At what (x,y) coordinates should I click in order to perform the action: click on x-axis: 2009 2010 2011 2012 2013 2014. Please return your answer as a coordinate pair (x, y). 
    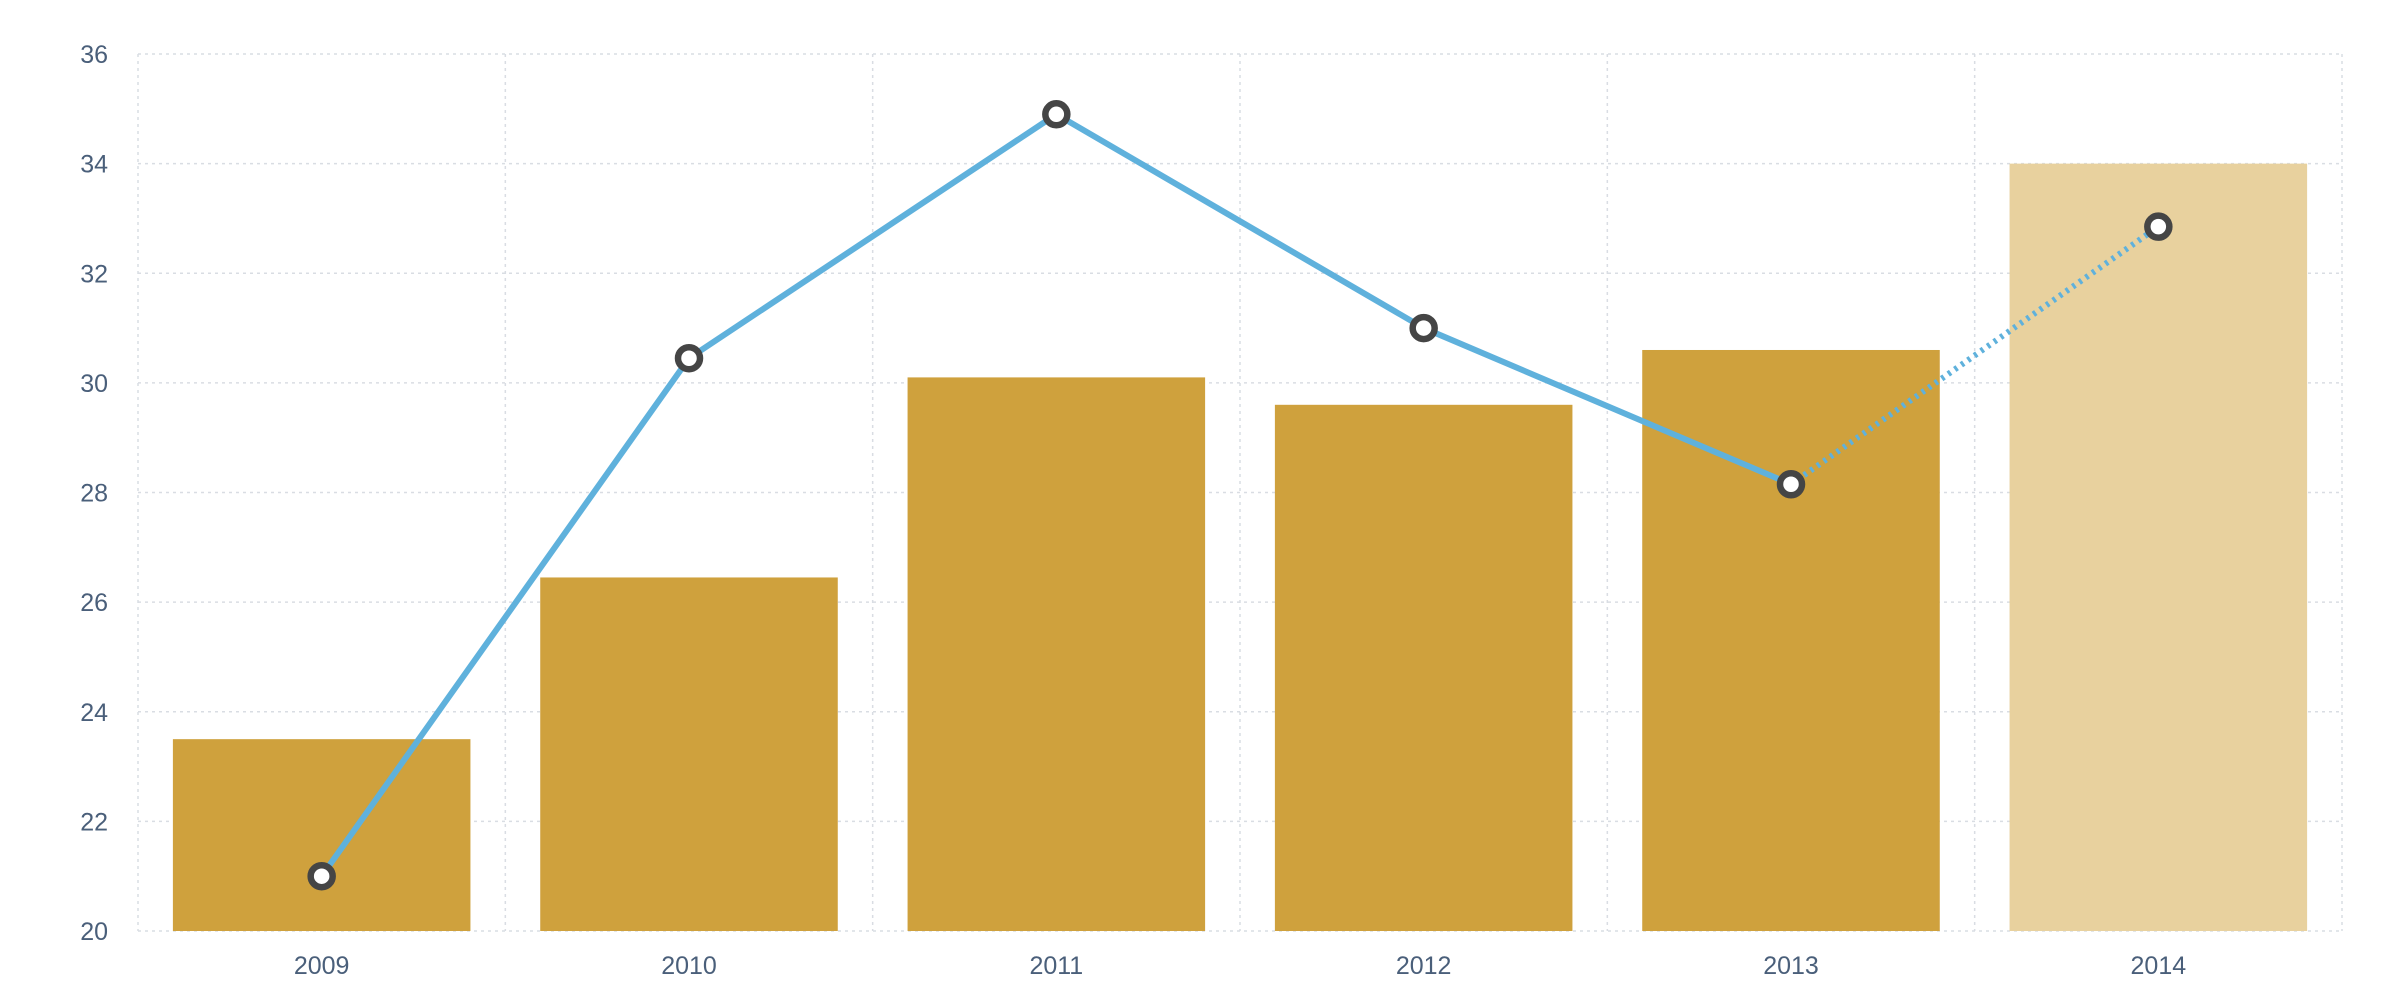
    Looking at the image, I should click on (1240, 966).